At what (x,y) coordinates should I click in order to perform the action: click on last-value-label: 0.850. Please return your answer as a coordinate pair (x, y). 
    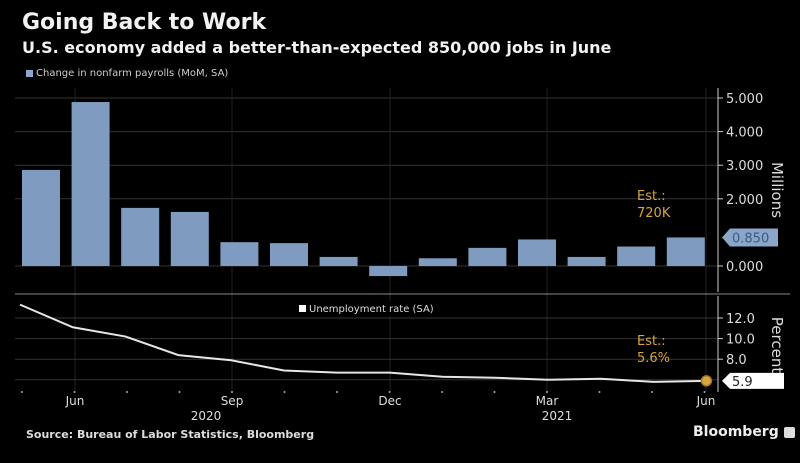
    Looking at the image, I should click on (750, 238).